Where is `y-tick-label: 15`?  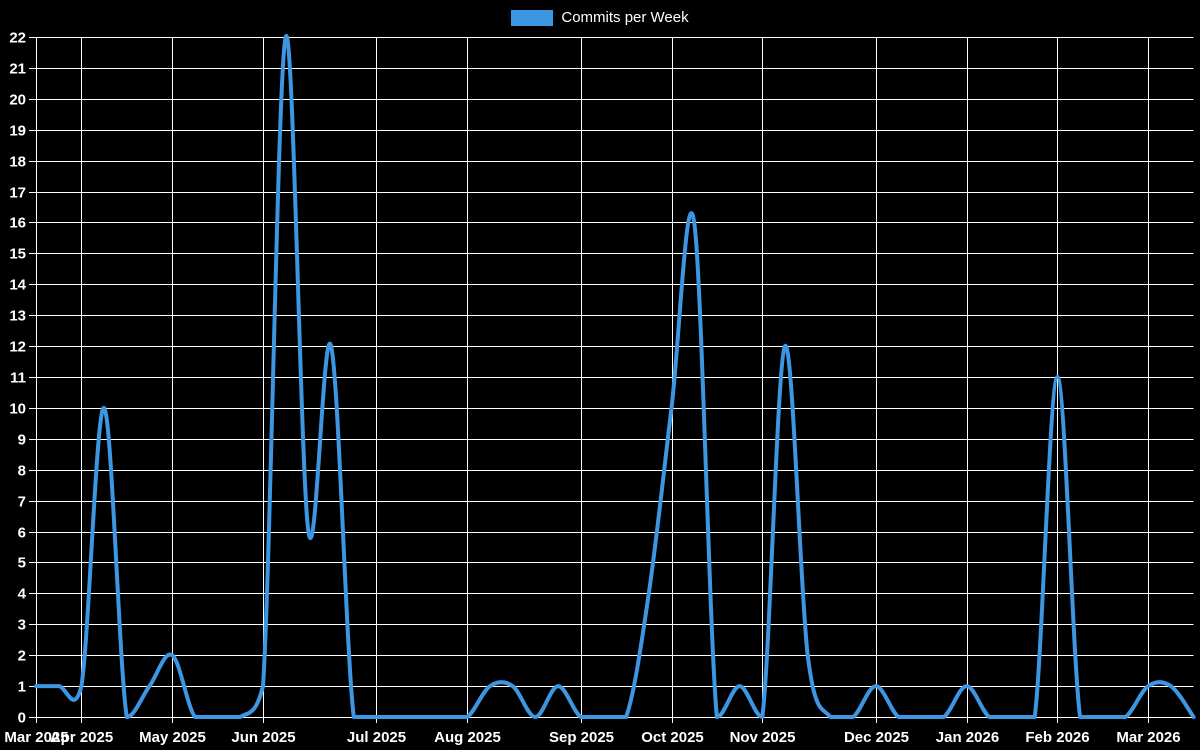
y-tick-label: 15 is located at coordinates (17, 254).